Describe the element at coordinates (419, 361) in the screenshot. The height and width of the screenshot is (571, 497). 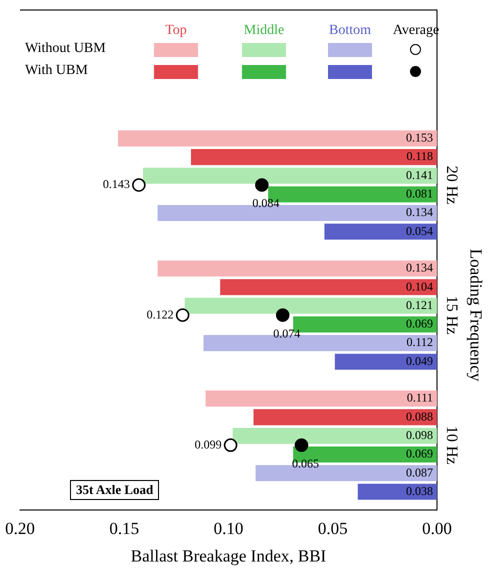
I see `data-label: 0.049` at that location.